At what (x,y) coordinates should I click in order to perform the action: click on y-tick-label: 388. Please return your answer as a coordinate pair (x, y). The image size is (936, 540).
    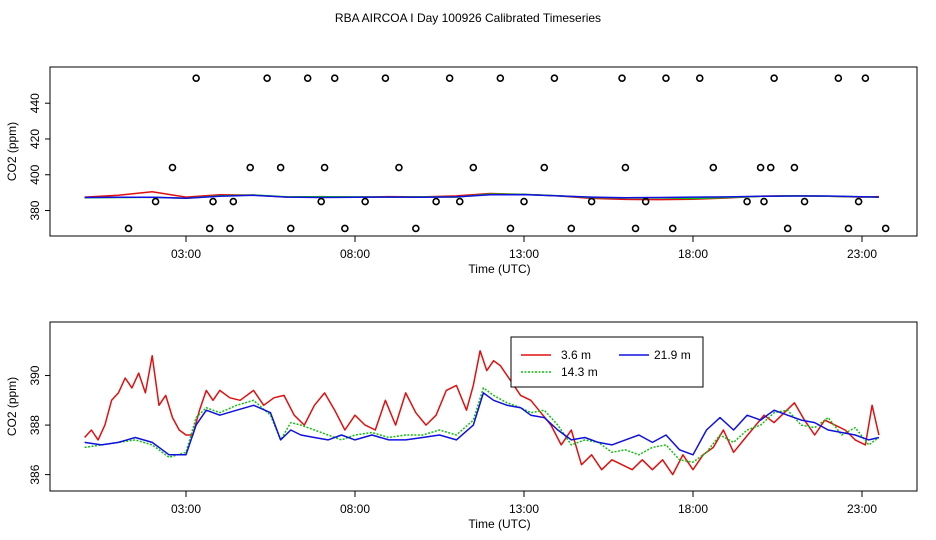
    Looking at the image, I should click on (35, 425).